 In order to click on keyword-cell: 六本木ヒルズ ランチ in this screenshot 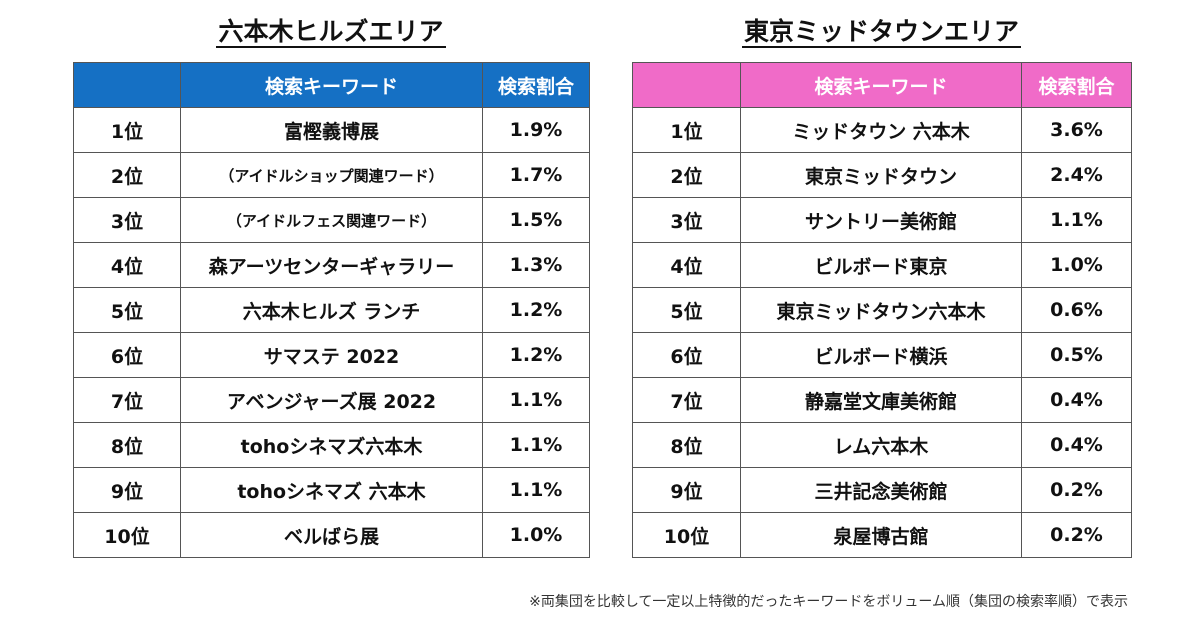, I will do `click(331, 310)`.